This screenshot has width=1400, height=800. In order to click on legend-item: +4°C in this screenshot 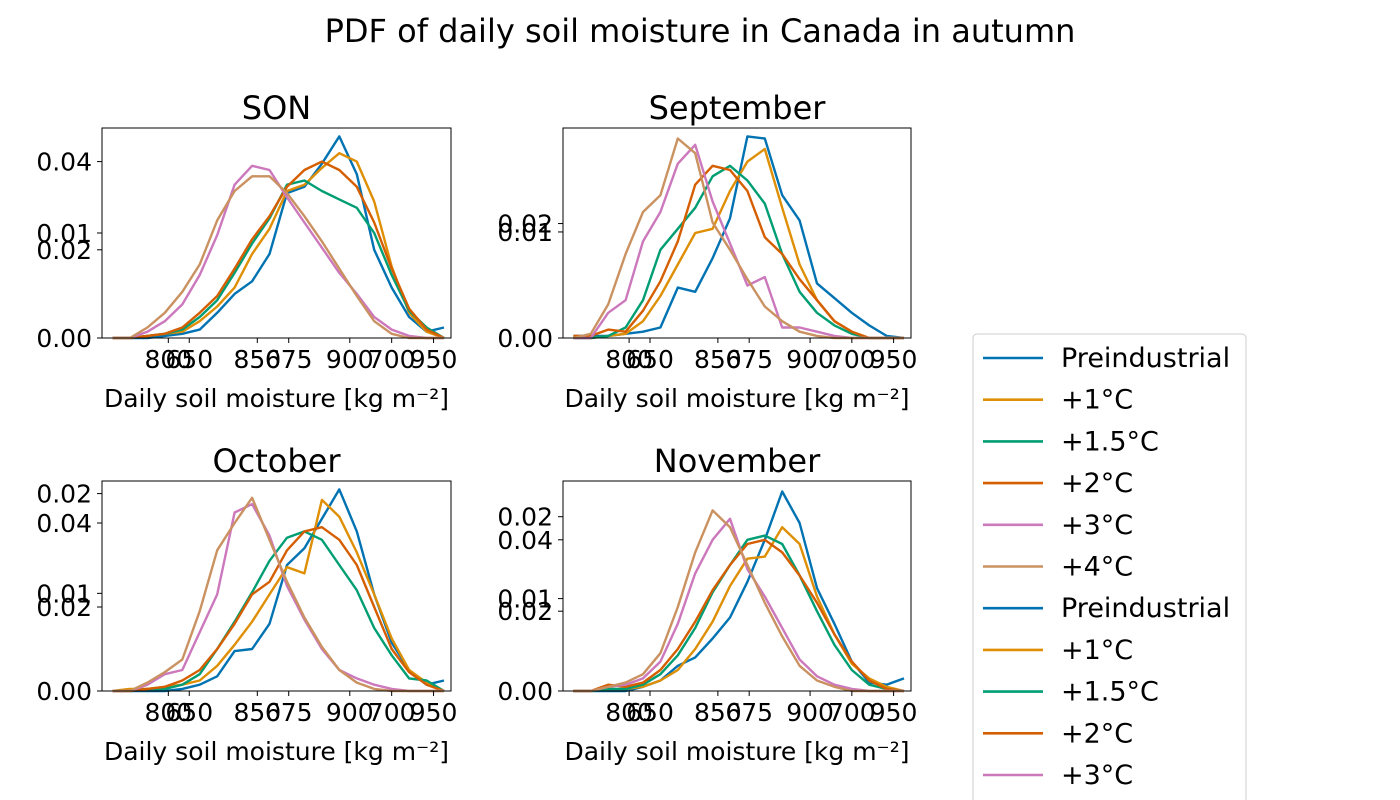, I will do `click(1058, 567)`.